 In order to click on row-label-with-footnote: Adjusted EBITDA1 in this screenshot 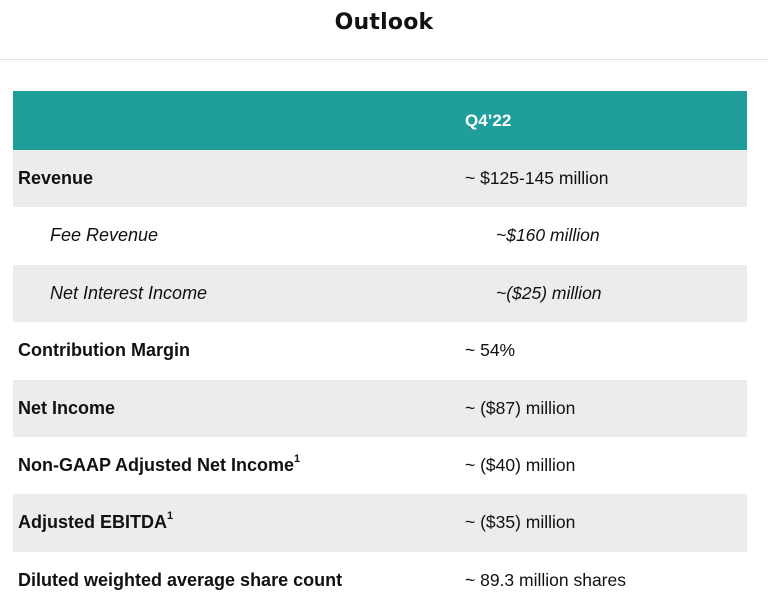, I will do `click(95, 522)`.